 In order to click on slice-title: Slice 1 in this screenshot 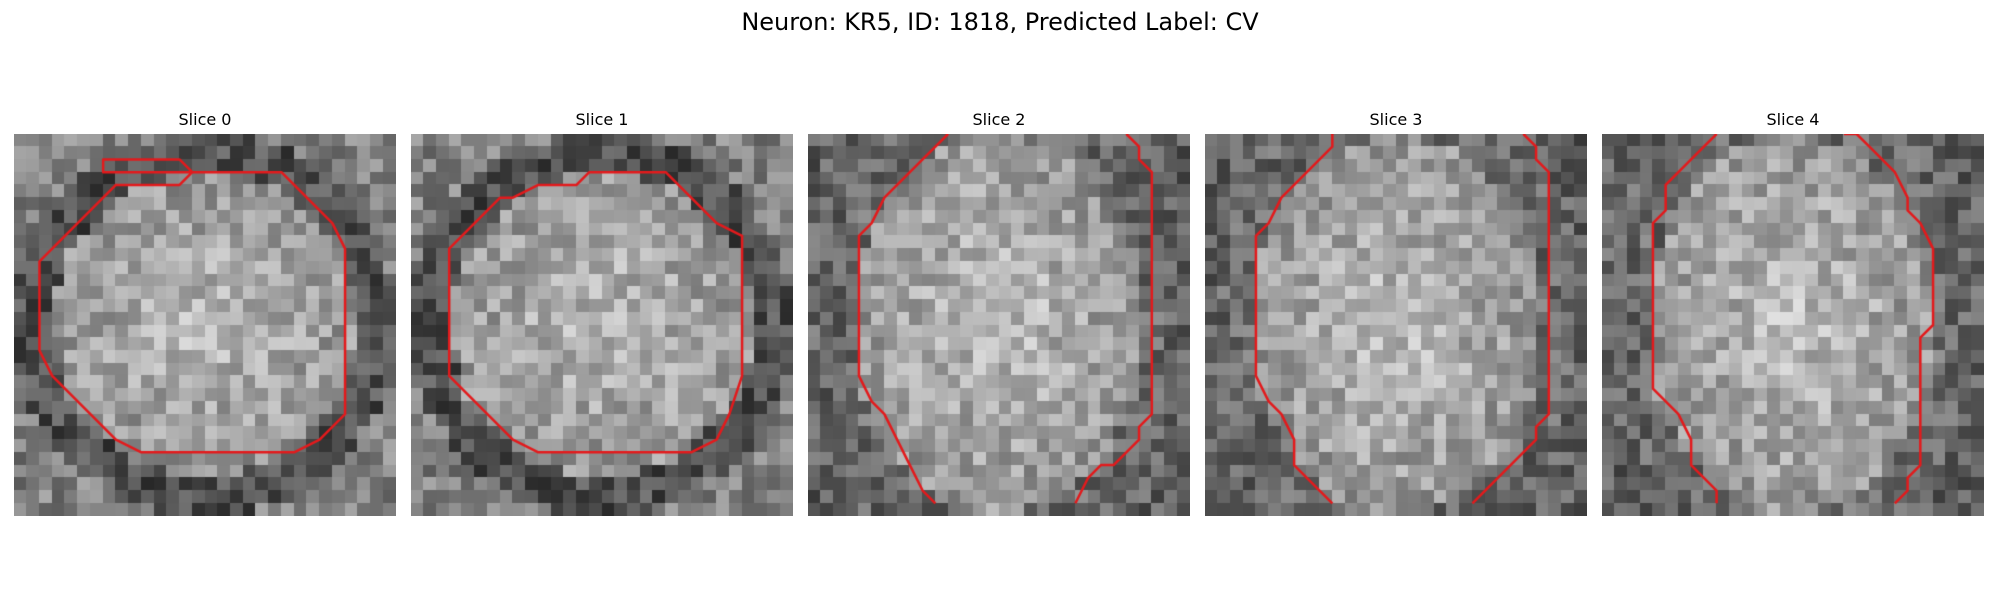, I will do `click(602, 119)`.